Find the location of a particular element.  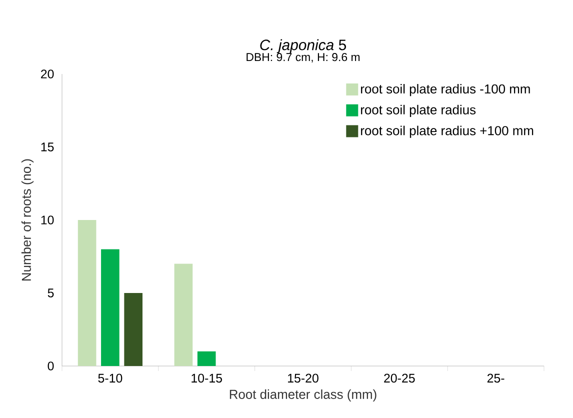

x-tick-label: 15-20 is located at coordinates (303, 378).